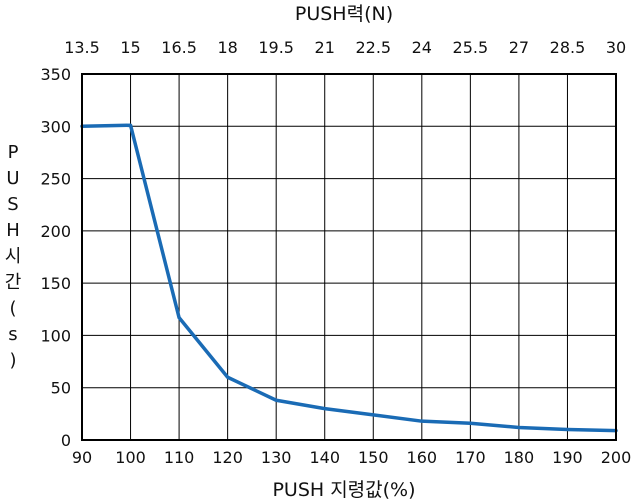  Describe the element at coordinates (343, 490) in the screenshot. I see `bottom-axis-title: PUSH 지령값(%)` at that location.